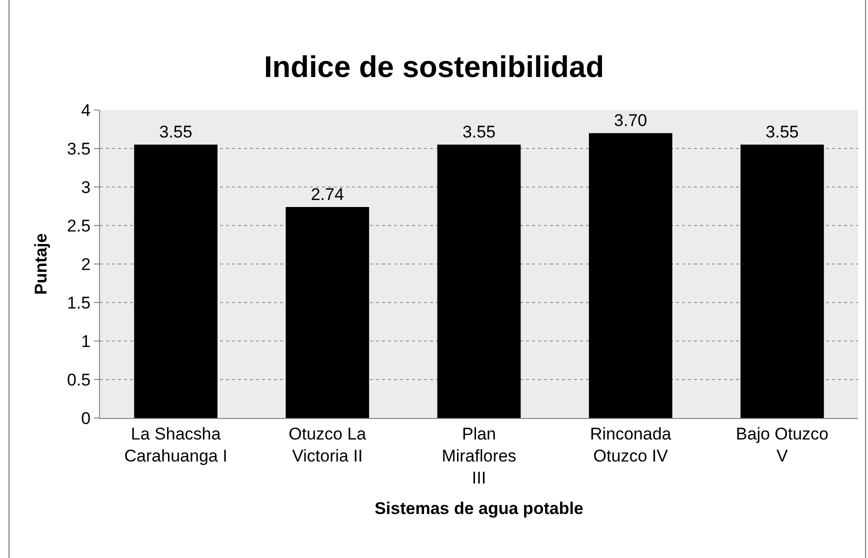  What do you see at coordinates (327, 445) in the screenshot?
I see `x-tick-label: Otuzco La Victoria II` at bounding box center [327, 445].